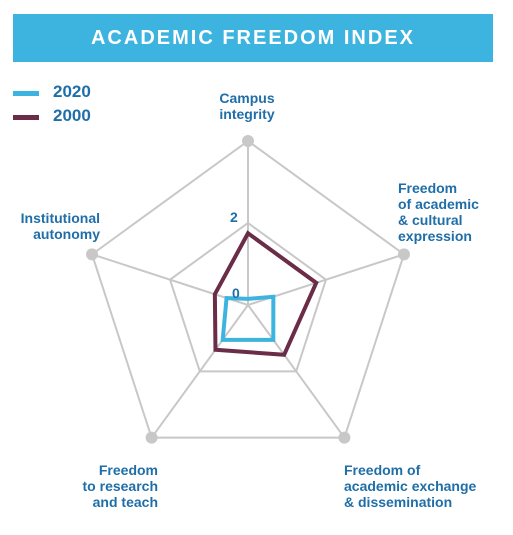 The image size is (513, 535). I want to click on axis-label-line: integrity, so click(247, 114).